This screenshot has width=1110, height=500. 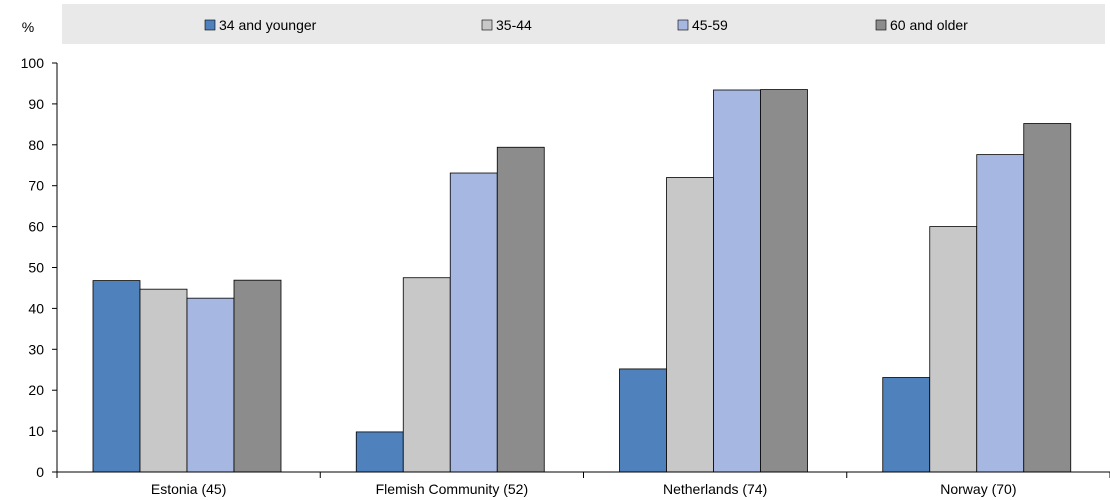 I want to click on y-tick-label: 60, so click(x=36, y=227).